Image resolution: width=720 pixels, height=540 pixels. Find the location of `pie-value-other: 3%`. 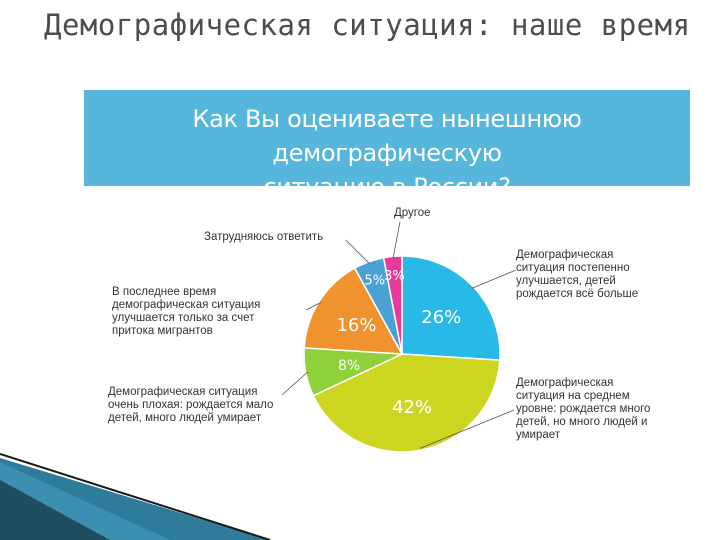

pie-value-other: 3% is located at coordinates (394, 276).